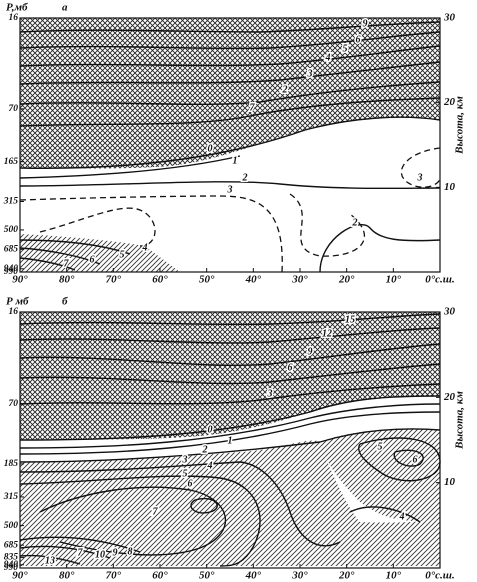 The image size is (477, 582). What do you see at coordinates (20, 280) in the screenshot?
I see `x-tick-label: 90°` at bounding box center [20, 280].